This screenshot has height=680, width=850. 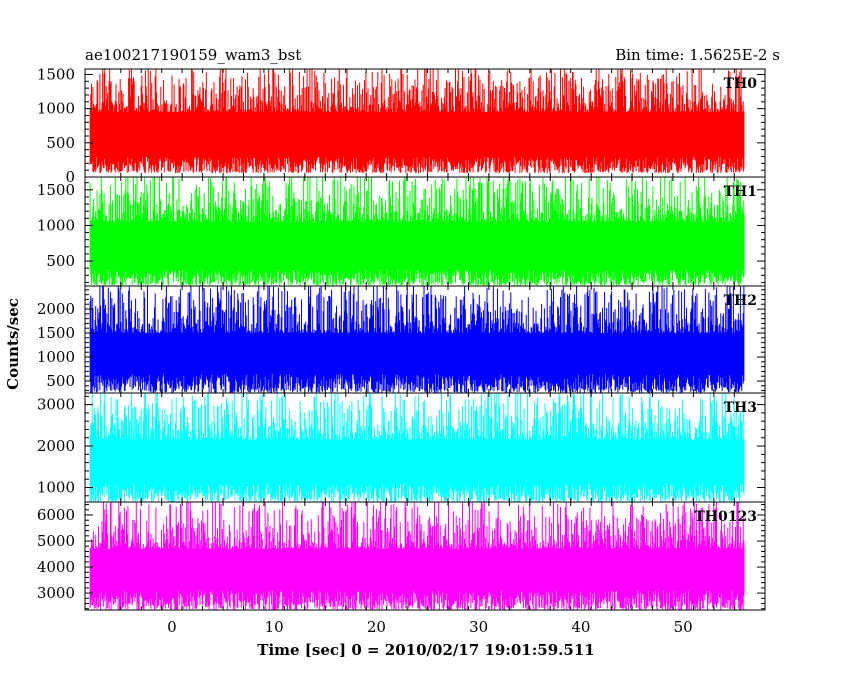 I want to click on x-tick-label: 40, so click(x=580, y=627).